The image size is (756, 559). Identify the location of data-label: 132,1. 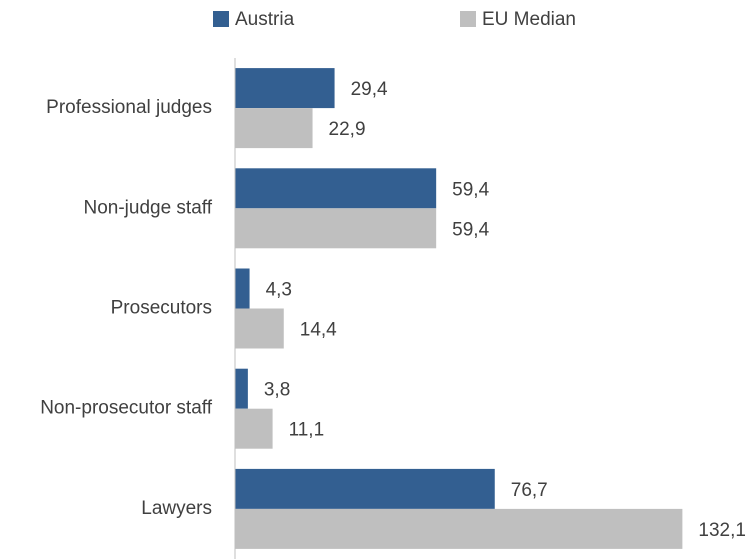
(722, 530).